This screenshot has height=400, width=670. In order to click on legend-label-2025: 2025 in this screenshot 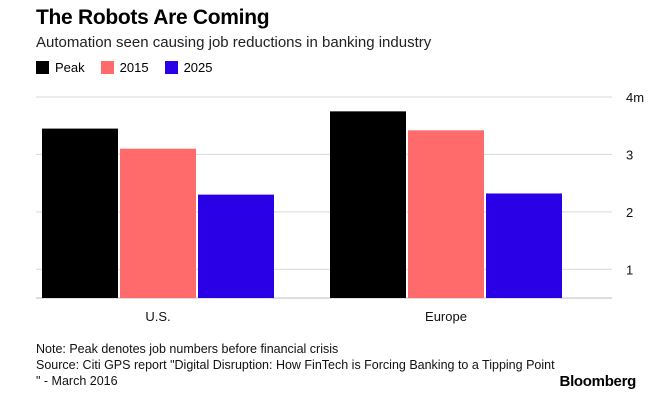, I will do `click(198, 67)`.